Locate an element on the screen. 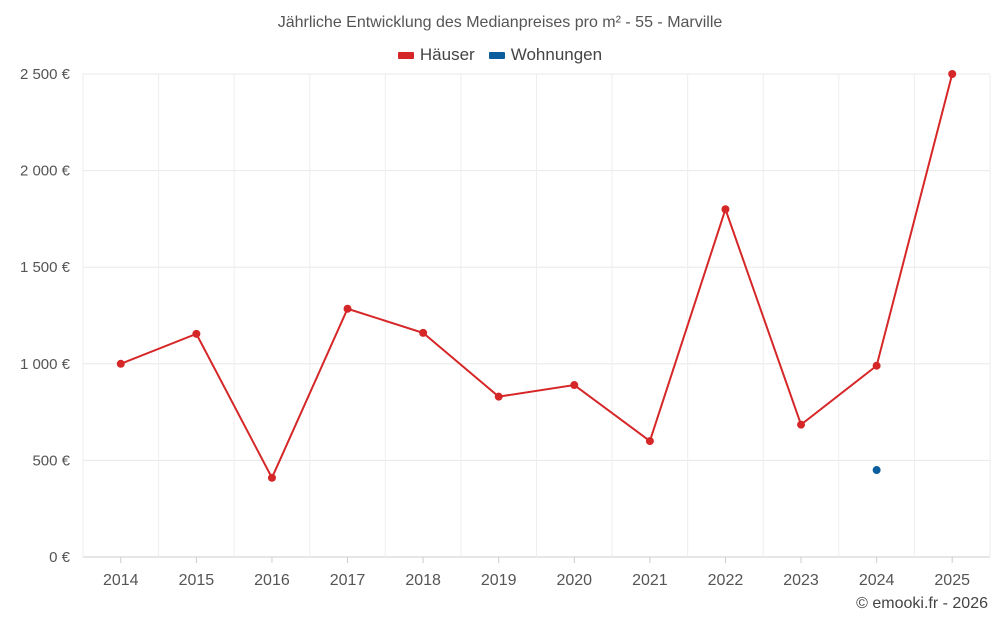  y-tick-label: 2 500 € is located at coordinates (45, 74).